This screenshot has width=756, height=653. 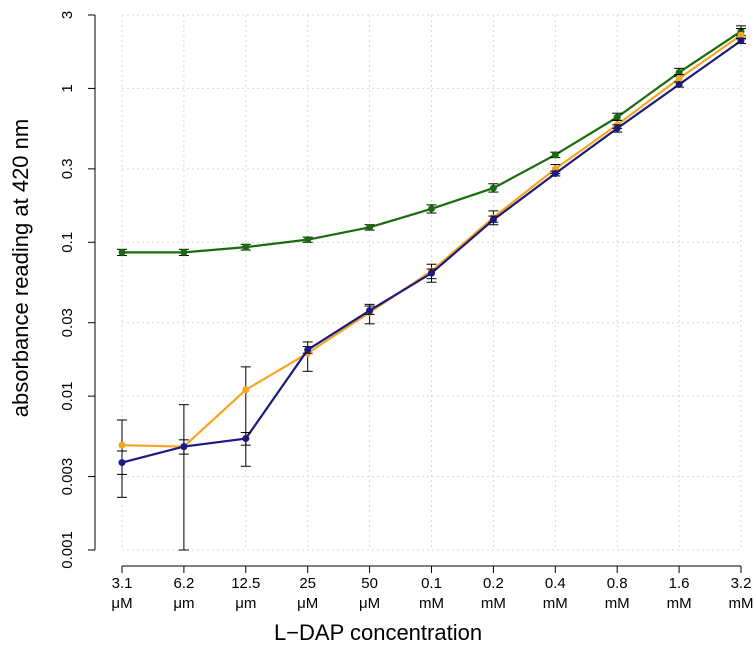 What do you see at coordinates (67, 477) in the screenshot?
I see `y-tick-label: 0.003` at bounding box center [67, 477].